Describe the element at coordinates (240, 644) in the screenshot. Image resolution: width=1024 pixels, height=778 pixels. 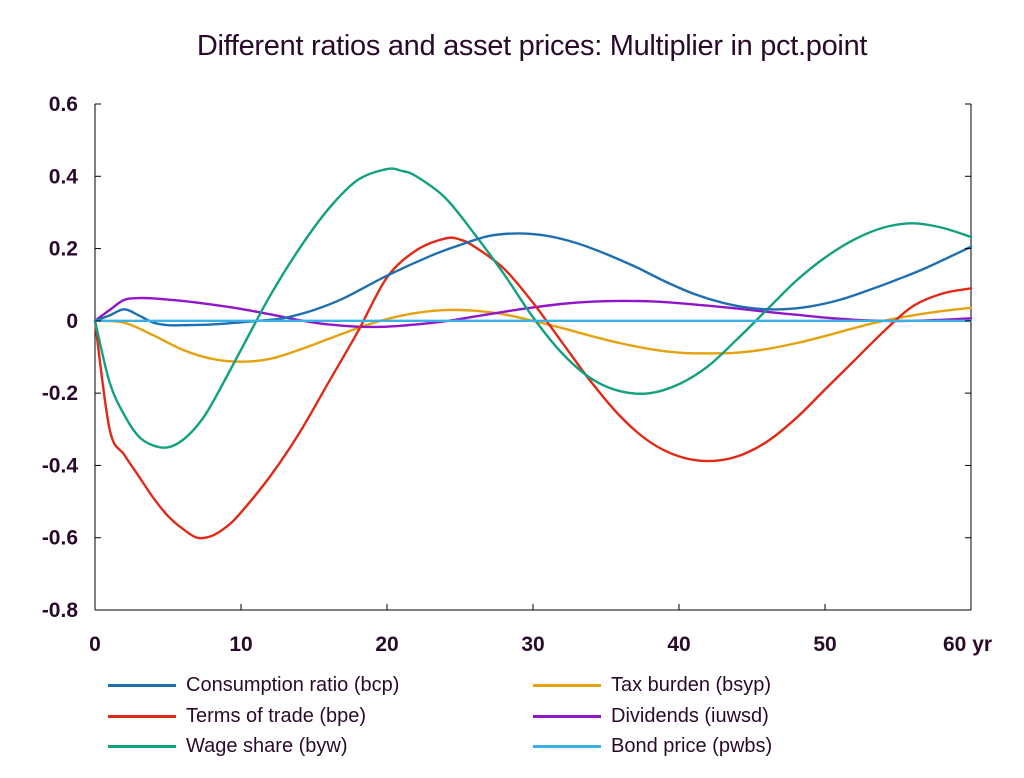
I see `x-tick-label: 10` at that location.